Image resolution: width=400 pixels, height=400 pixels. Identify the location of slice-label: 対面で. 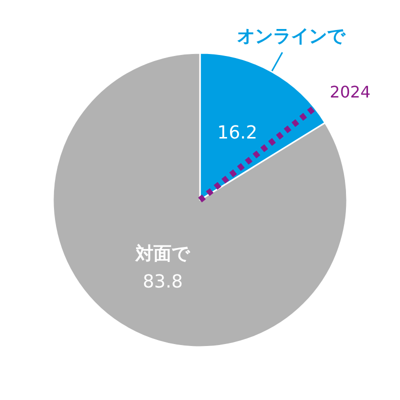
(162, 253).